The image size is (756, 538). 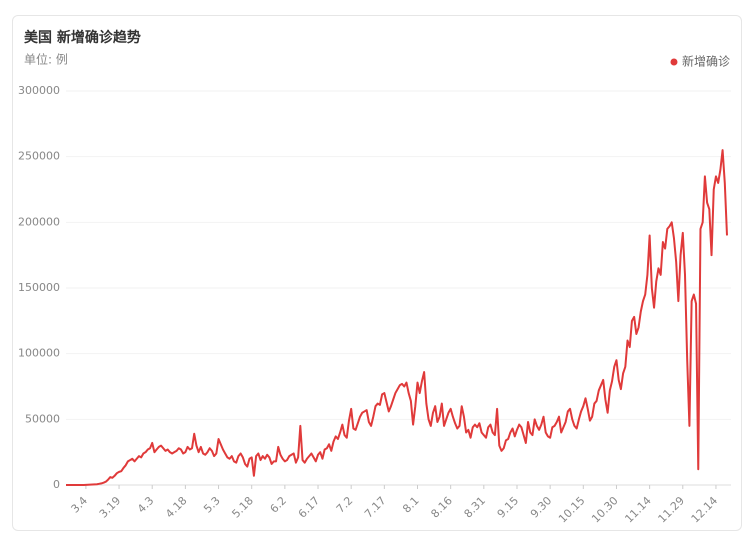 I want to click on x-tick-label: 7.17, so click(x=375, y=507).